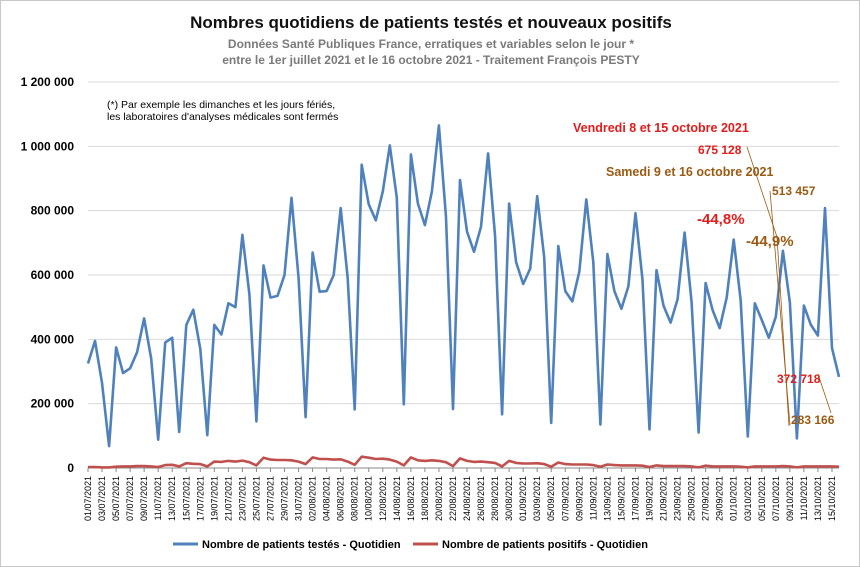 The image size is (860, 567). What do you see at coordinates (794, 191) in the screenshot?
I see `label-oct9: 513 457` at bounding box center [794, 191].